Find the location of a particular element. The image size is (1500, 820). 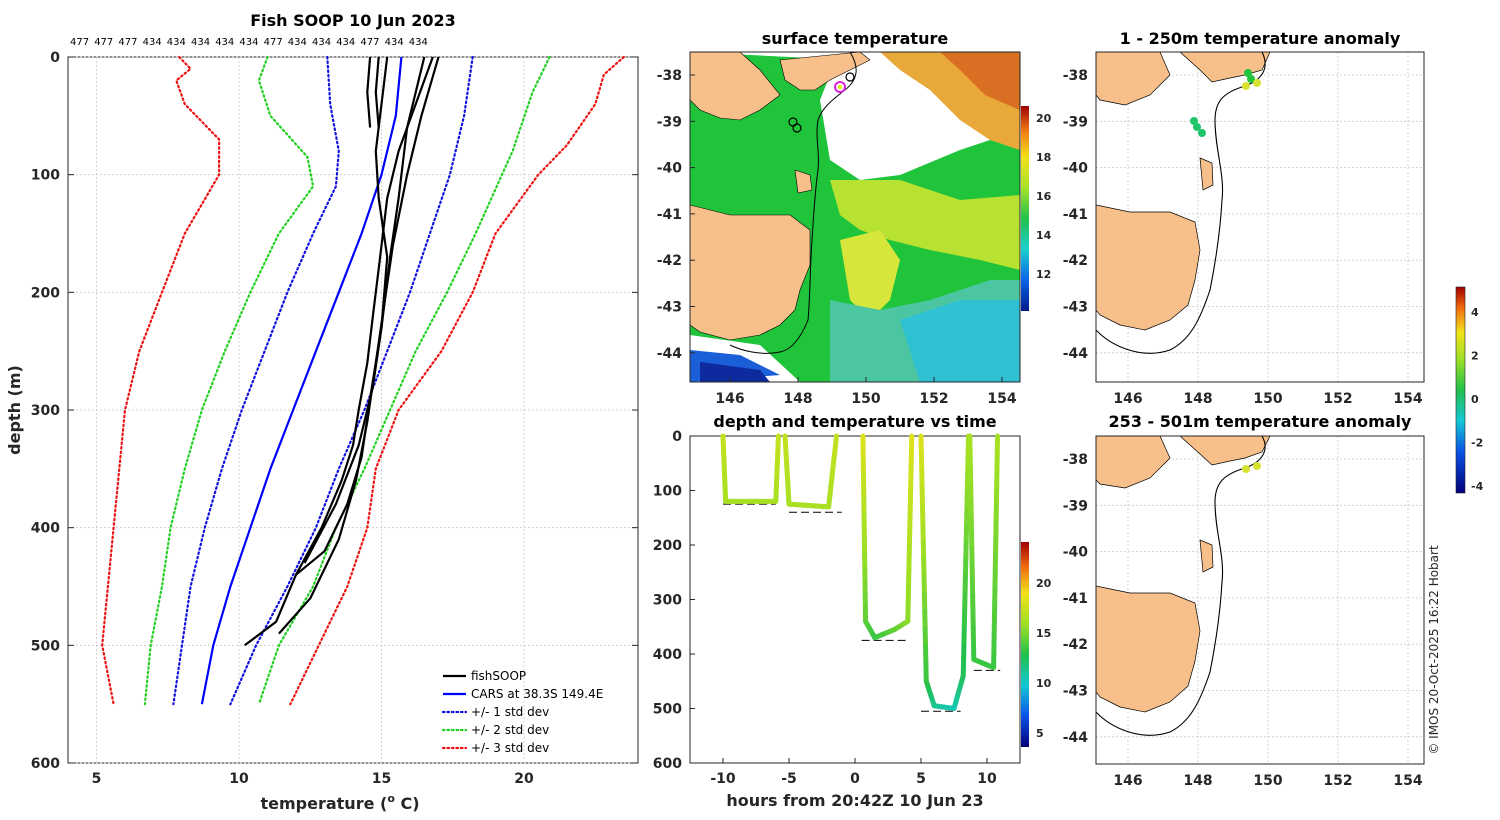

anomaly-top-ticks: 146 148 150 152 154 -38 -39 -40 -41 -42 -43 -44 is located at coordinates (1243, 237).